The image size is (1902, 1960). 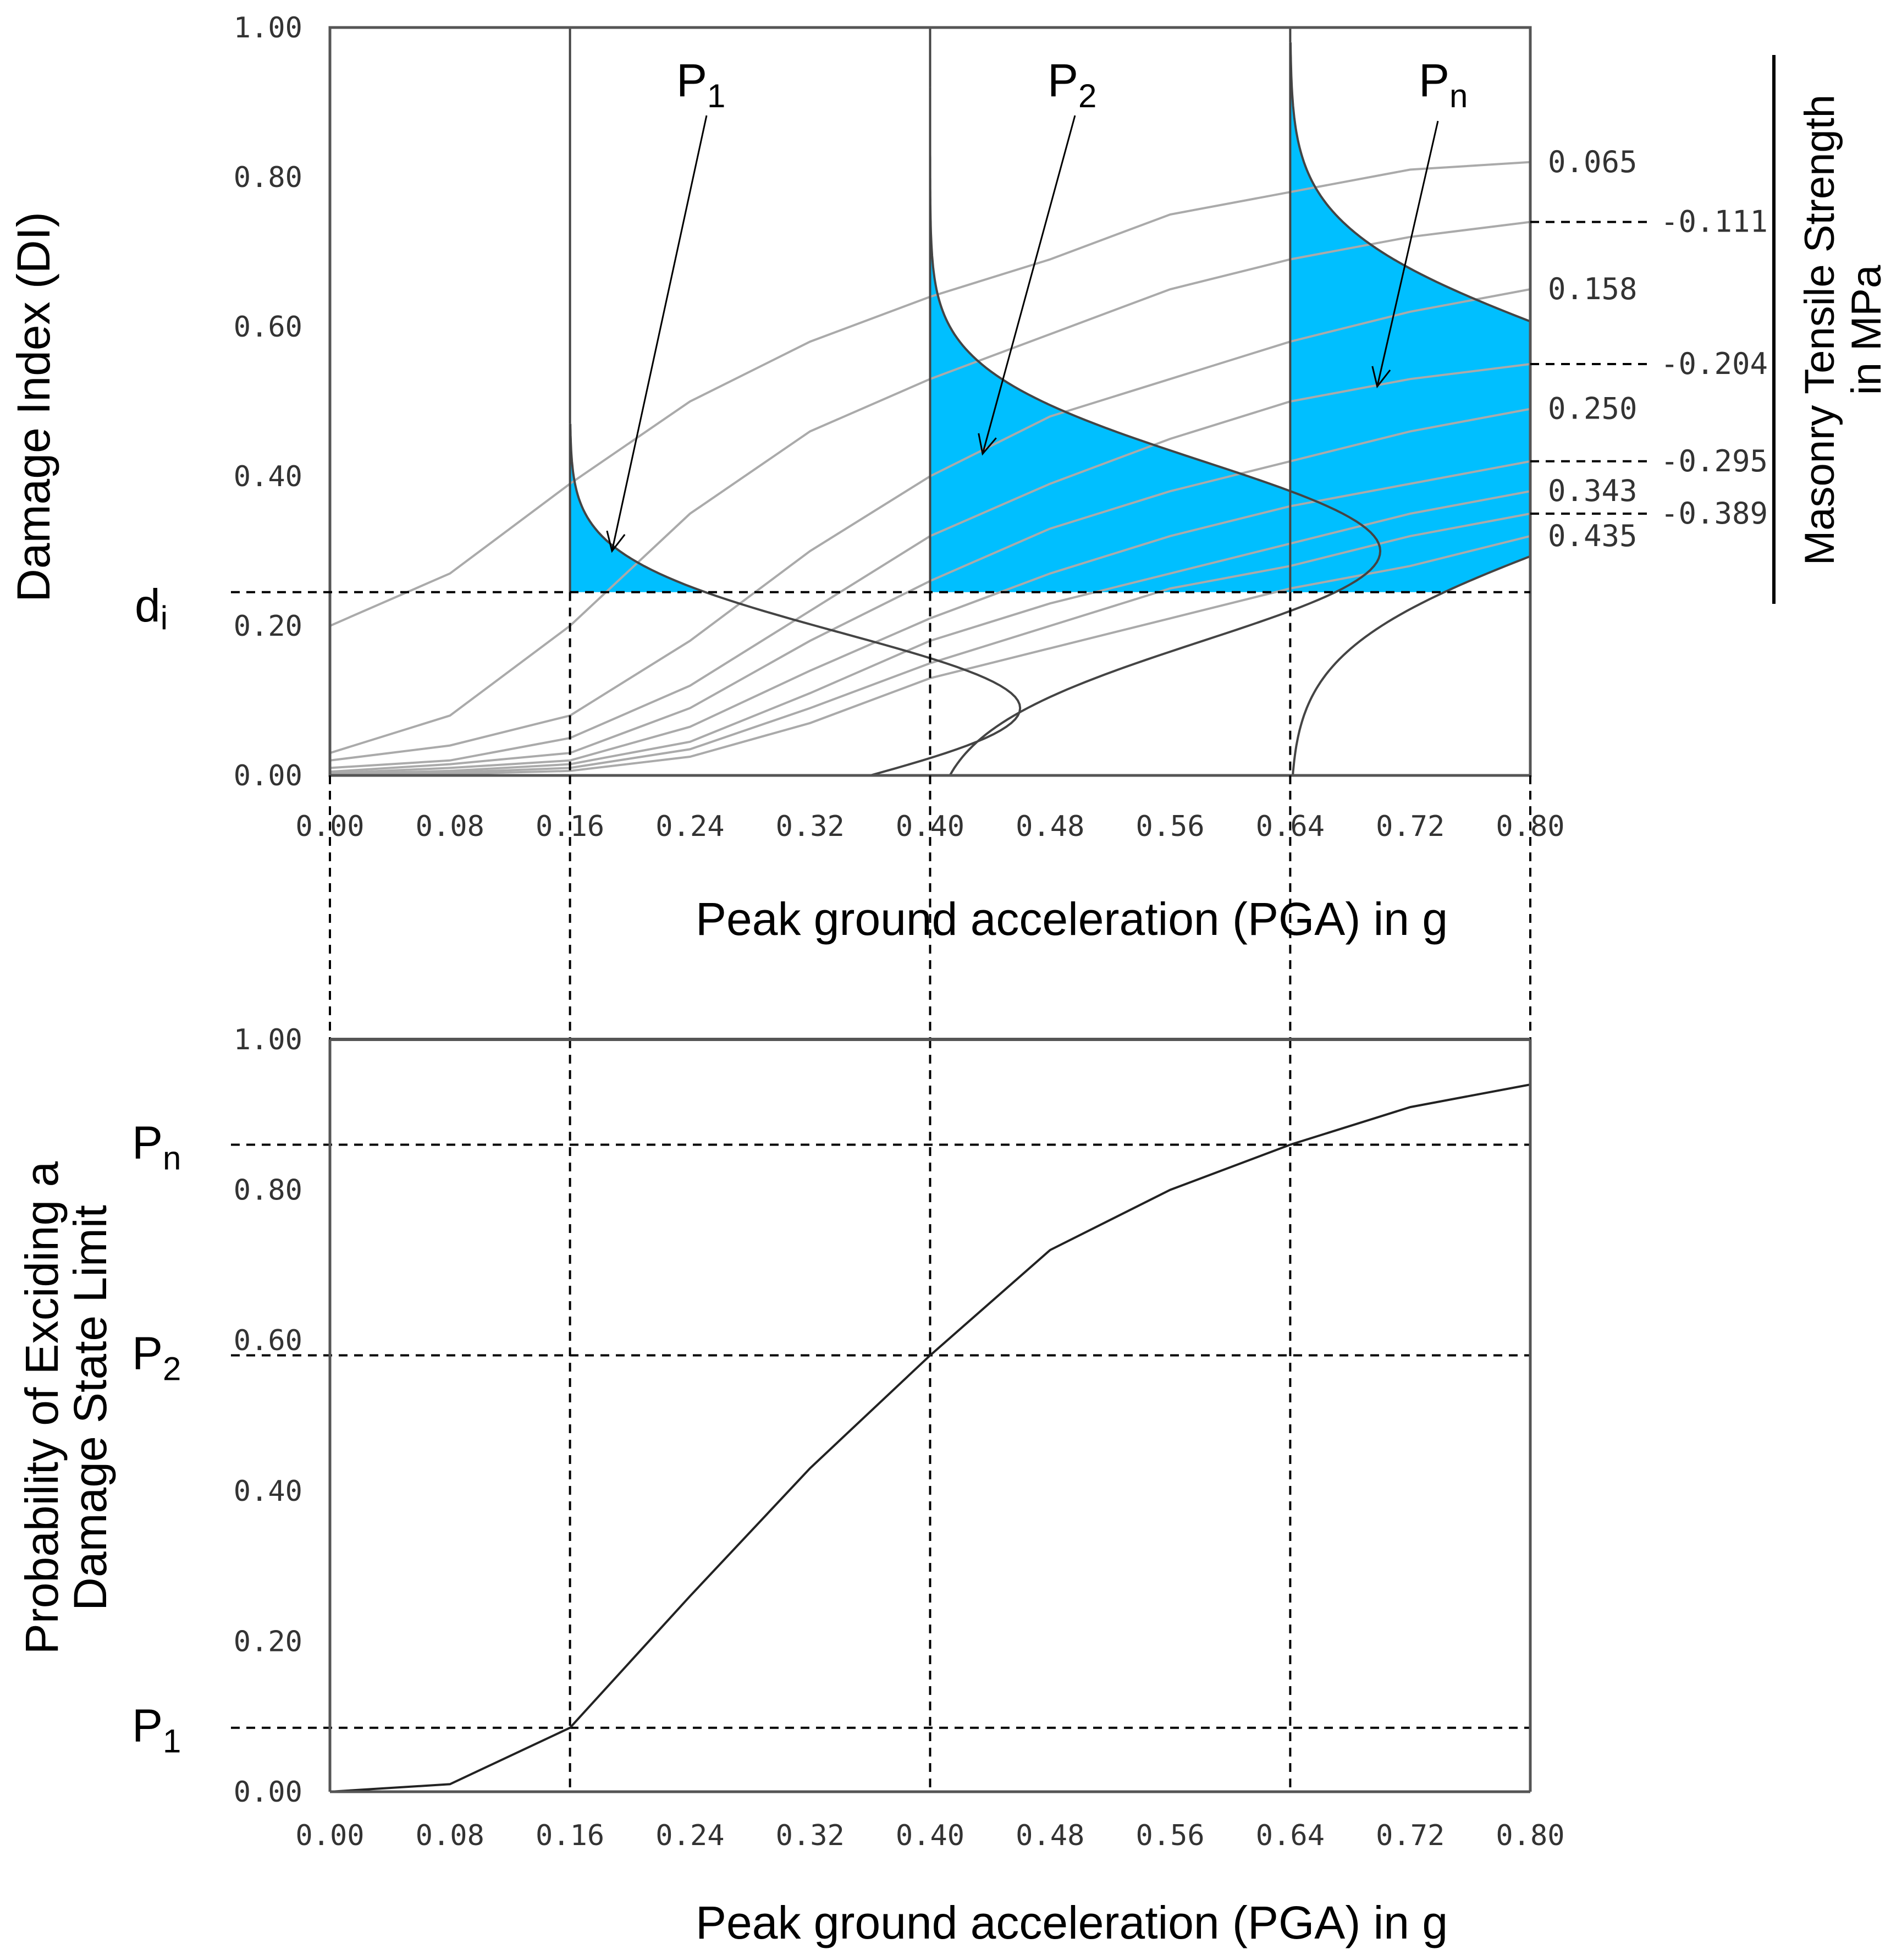 I want to click on tensile-curve-0.295, so click(x=930, y=617).